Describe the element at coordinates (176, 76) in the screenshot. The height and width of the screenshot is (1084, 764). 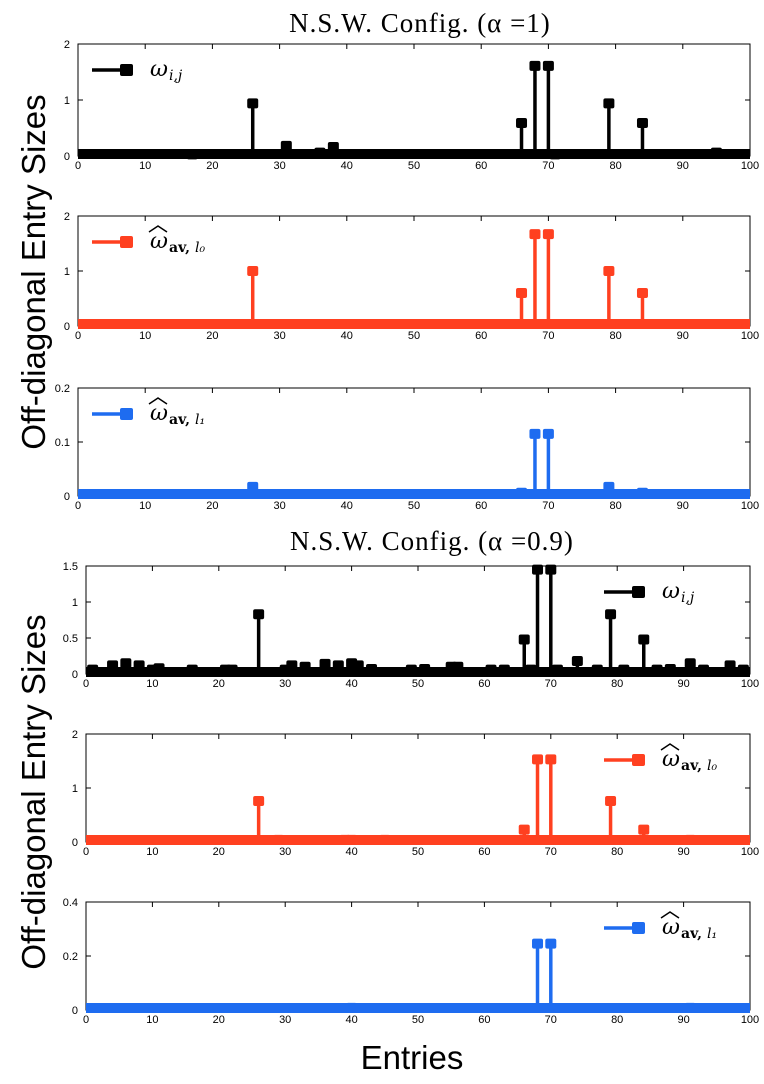
I see `legend-subscript: i,j` at that location.